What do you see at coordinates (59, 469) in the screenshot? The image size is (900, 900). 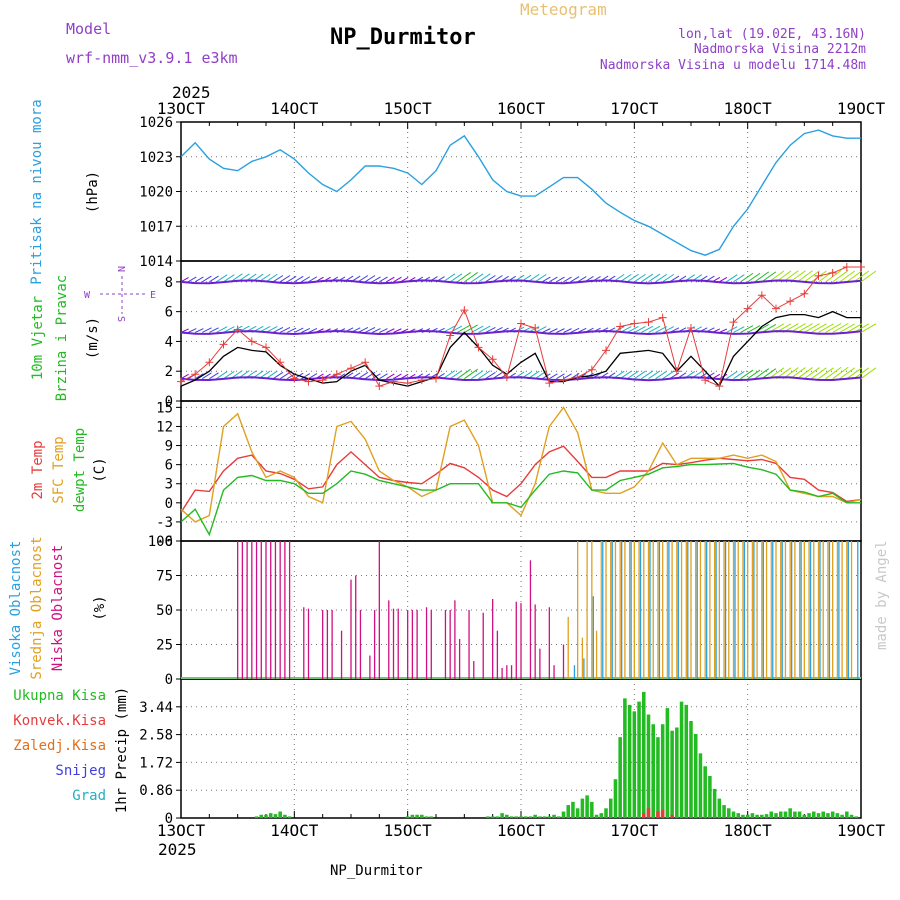 I see `legend-temp-sfc: SFC Temp` at bounding box center [59, 469].